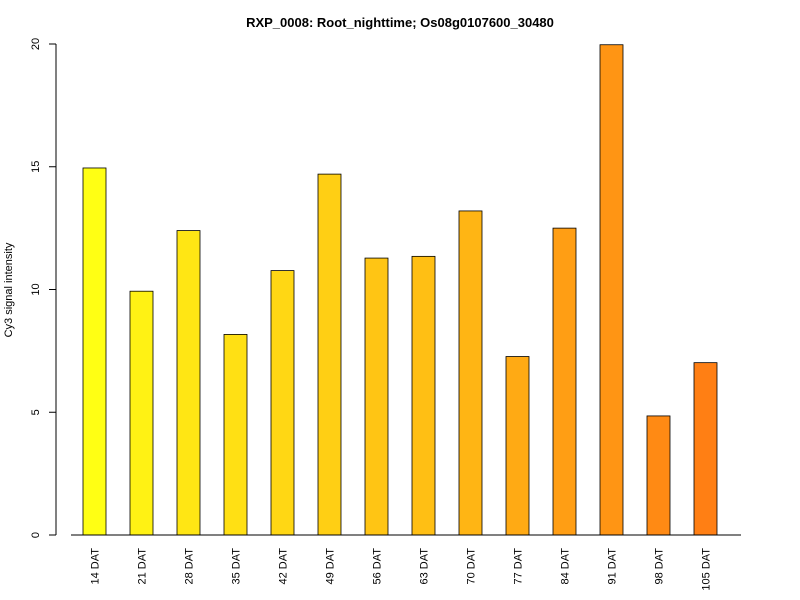 This screenshot has height=600, width=800. What do you see at coordinates (566, 566) in the screenshot?
I see `x-tick-label: 84 DAT` at bounding box center [566, 566].